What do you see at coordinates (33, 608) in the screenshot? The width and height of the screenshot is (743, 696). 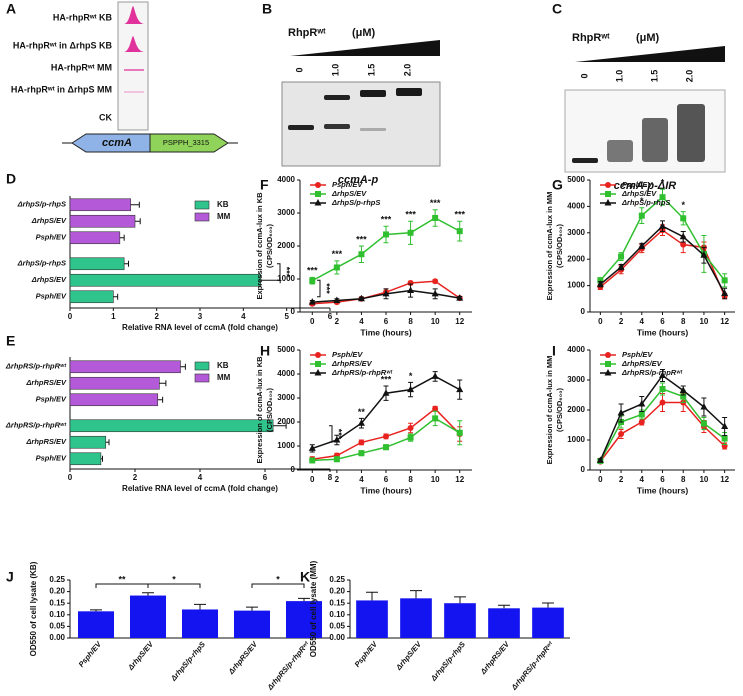 I see `y-axis-label: OD550 of cell lysate (KB)` at bounding box center [33, 608].